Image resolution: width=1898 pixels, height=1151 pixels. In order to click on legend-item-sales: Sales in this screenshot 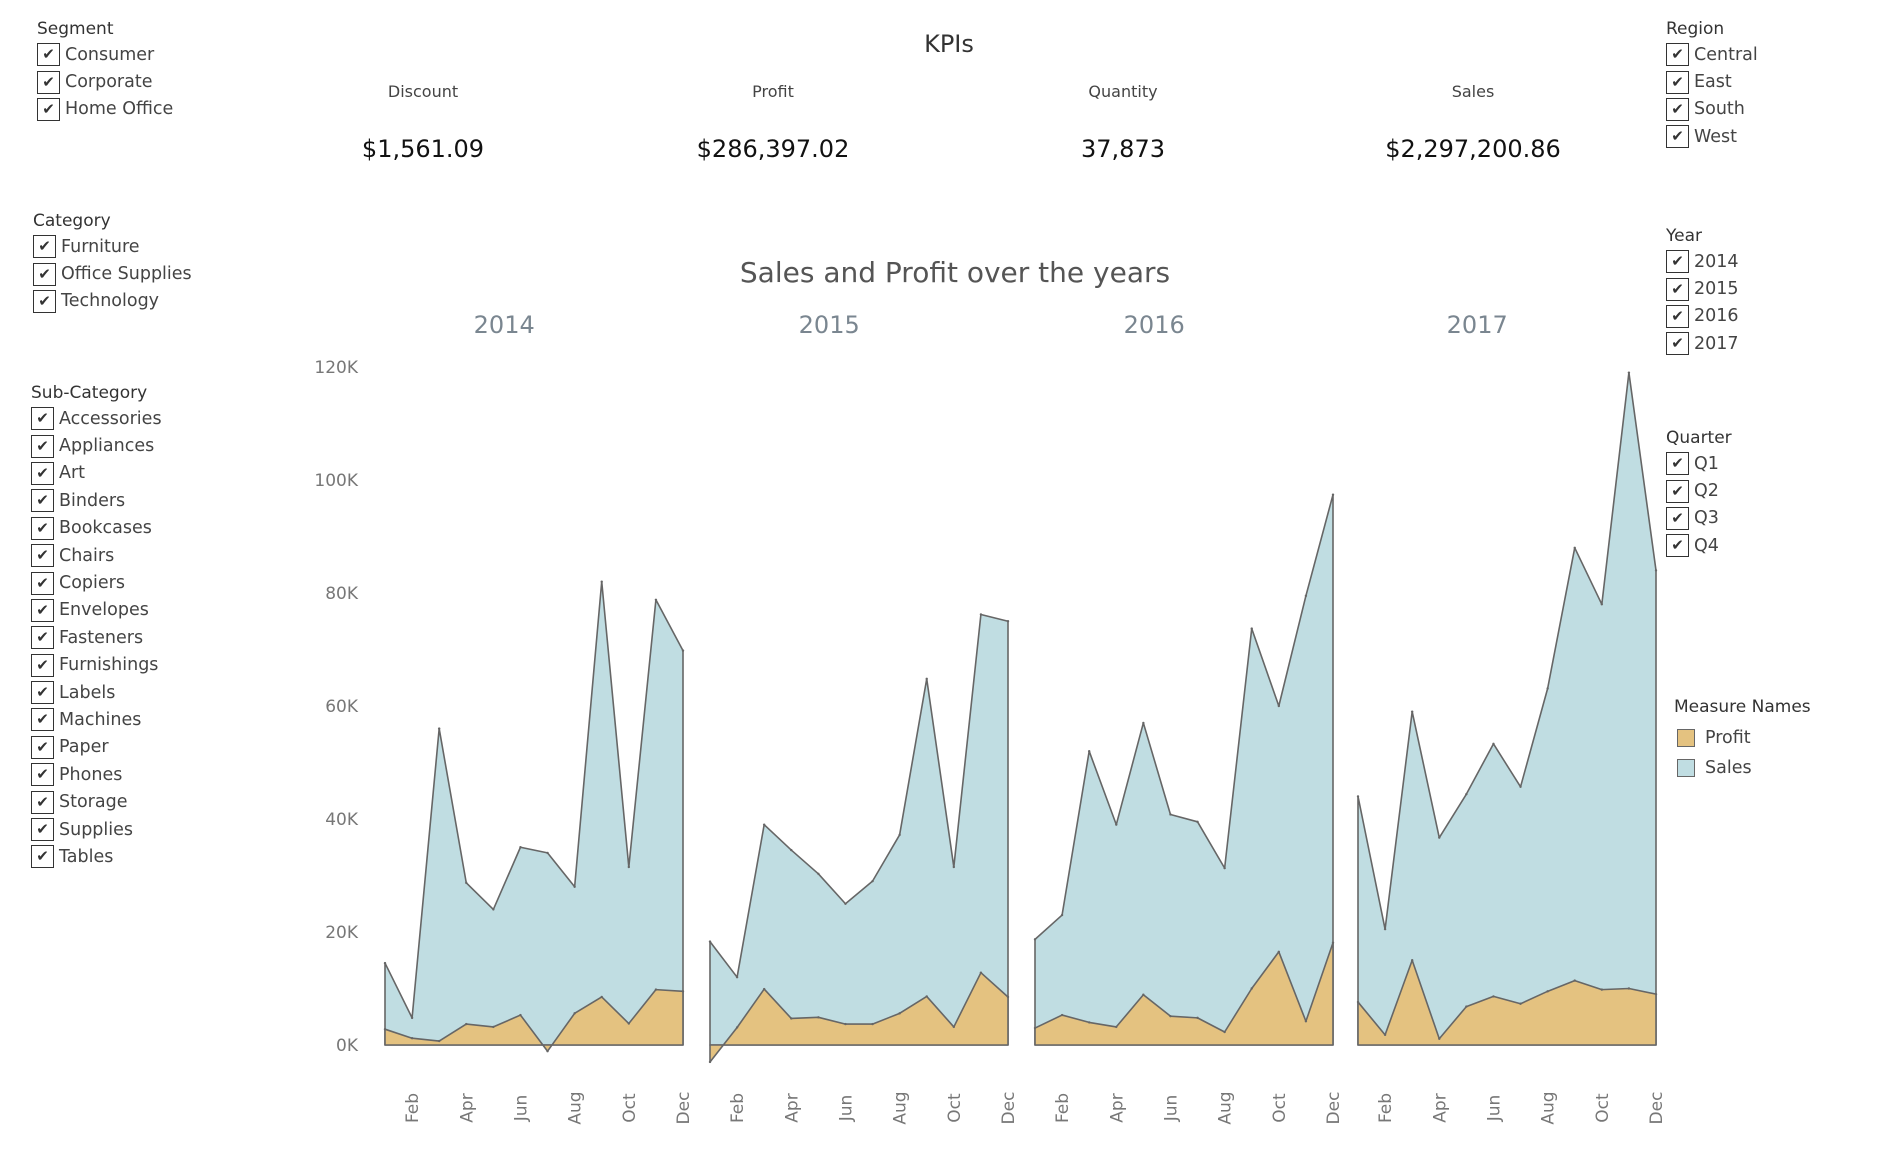, I will do `click(1742, 768)`.